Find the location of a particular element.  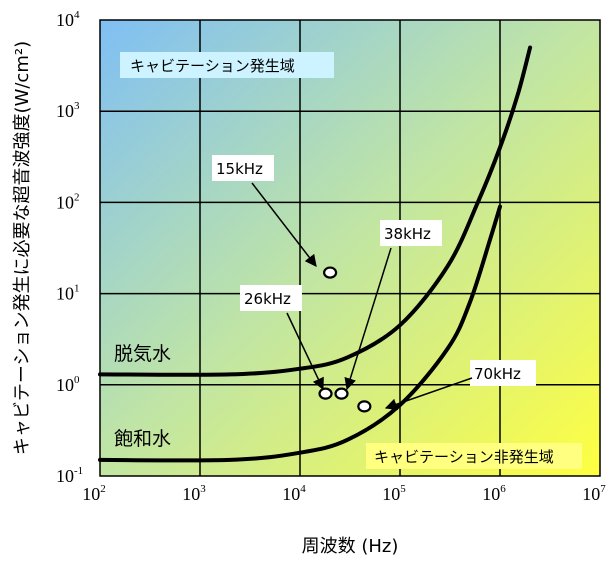

y-tick-label: 10⁰ is located at coordinates (68, 384).